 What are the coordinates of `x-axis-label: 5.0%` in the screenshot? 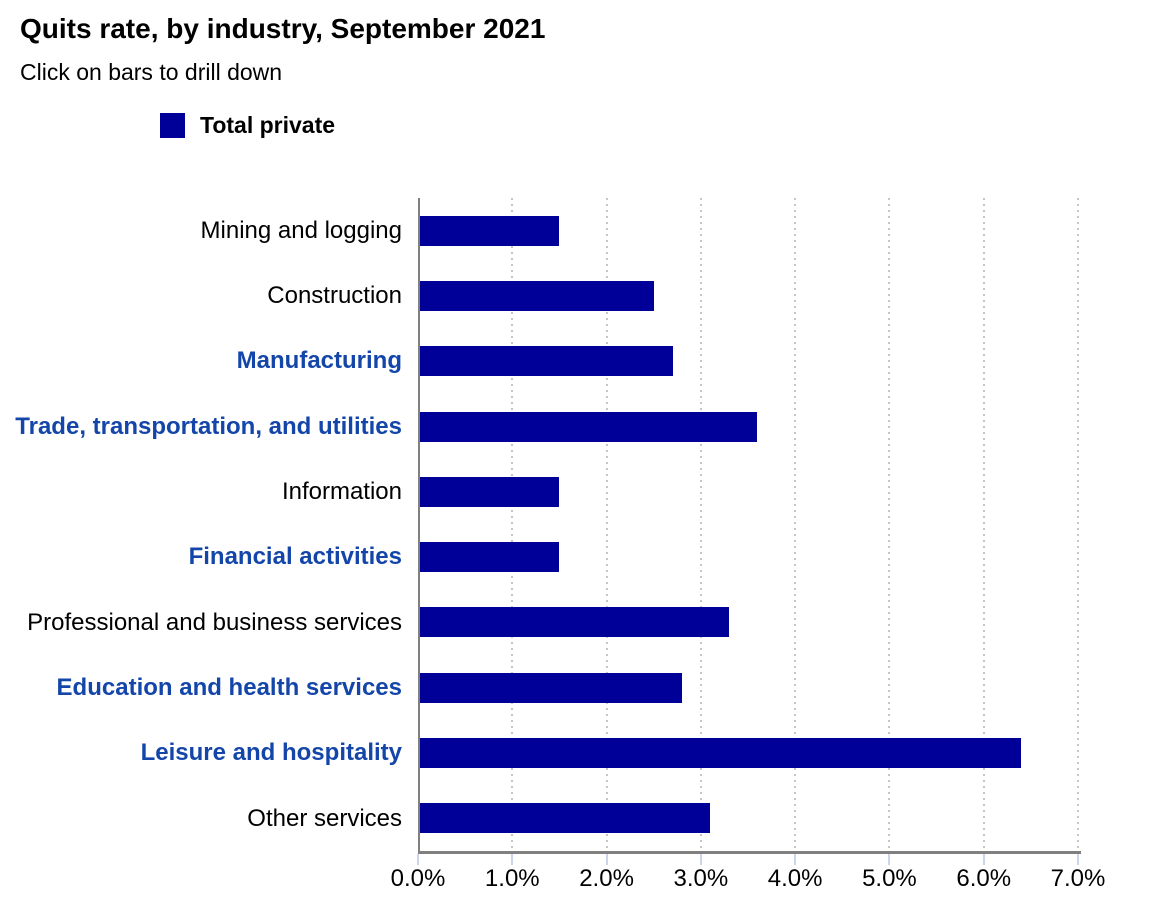 It's located at (889, 878).